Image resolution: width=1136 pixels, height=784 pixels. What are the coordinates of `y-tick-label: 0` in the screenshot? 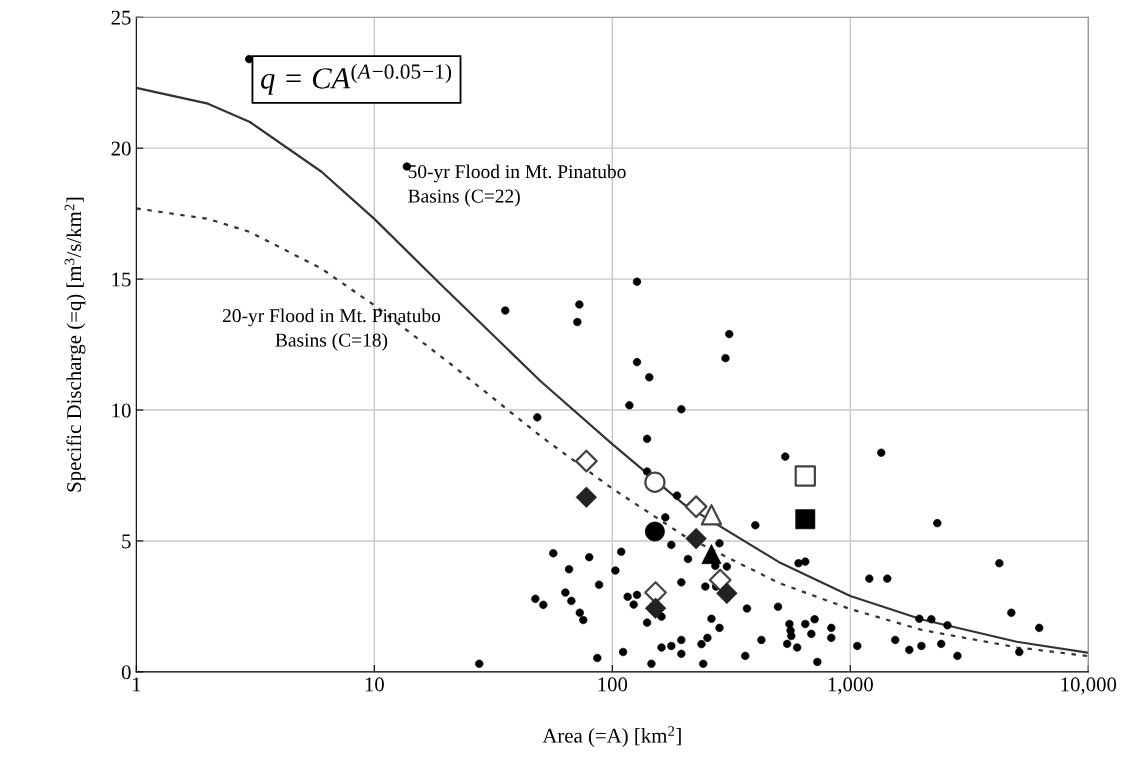 It's located at (126, 672).